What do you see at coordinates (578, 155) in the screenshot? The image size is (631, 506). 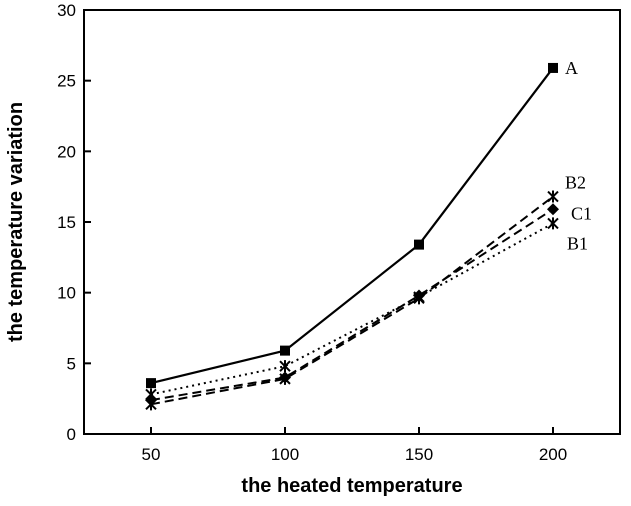 I see `series-labels: A B2 C1 B1` at bounding box center [578, 155].